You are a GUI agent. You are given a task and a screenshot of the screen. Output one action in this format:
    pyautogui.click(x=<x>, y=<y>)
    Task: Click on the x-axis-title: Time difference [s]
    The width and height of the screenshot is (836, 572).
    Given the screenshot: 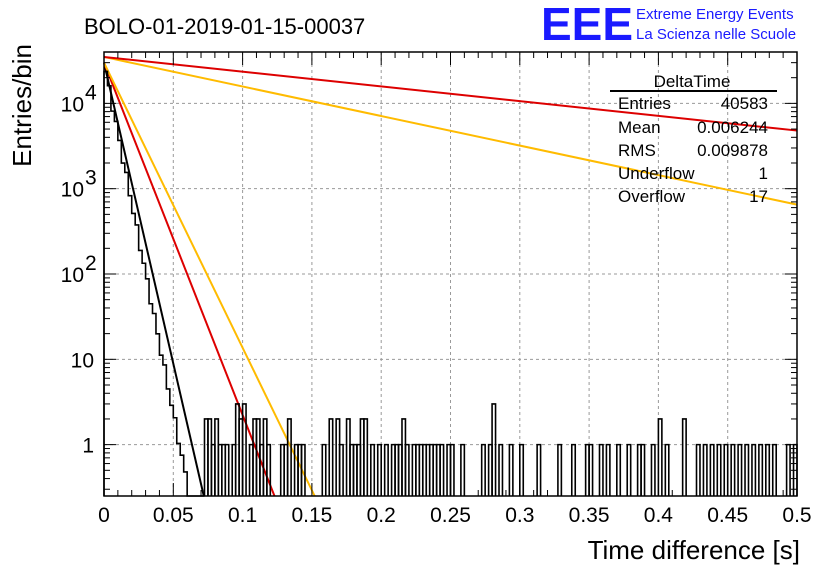 What is the action you would take?
    pyautogui.click(x=694, y=550)
    